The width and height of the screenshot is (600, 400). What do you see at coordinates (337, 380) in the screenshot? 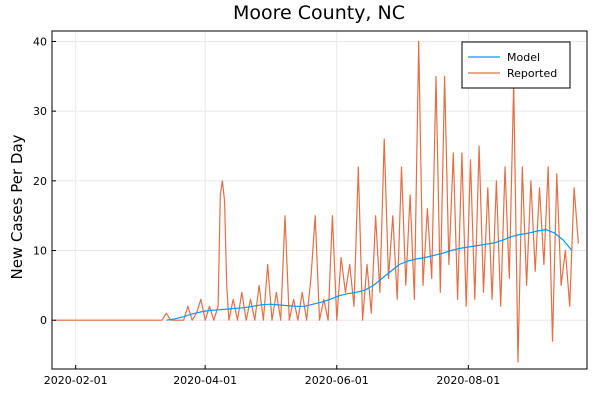
I see `x-tick-label: 2020-06-01` at bounding box center [337, 380].